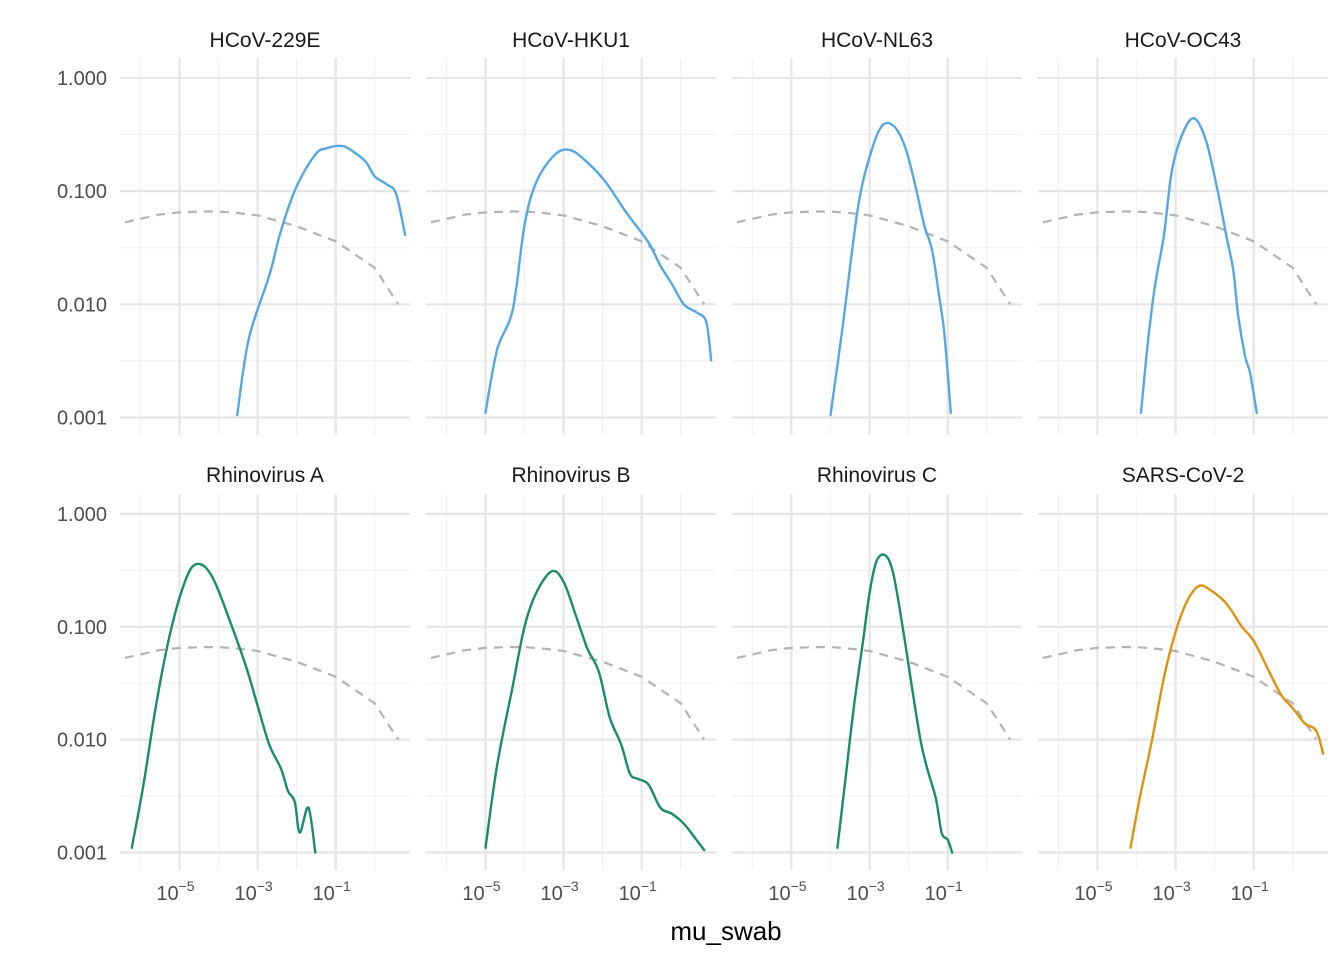 The height and width of the screenshot is (960, 1344). What do you see at coordinates (877, 40) in the screenshot?
I see `facet-title: HCoV-NL63` at bounding box center [877, 40].